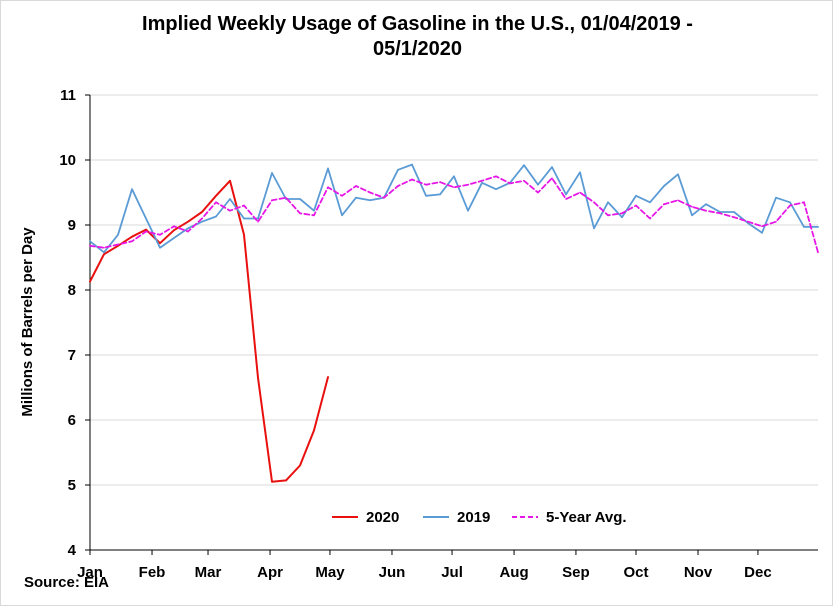  What do you see at coordinates (513, 572) in the screenshot?
I see `x-tick-label: Aug` at bounding box center [513, 572].